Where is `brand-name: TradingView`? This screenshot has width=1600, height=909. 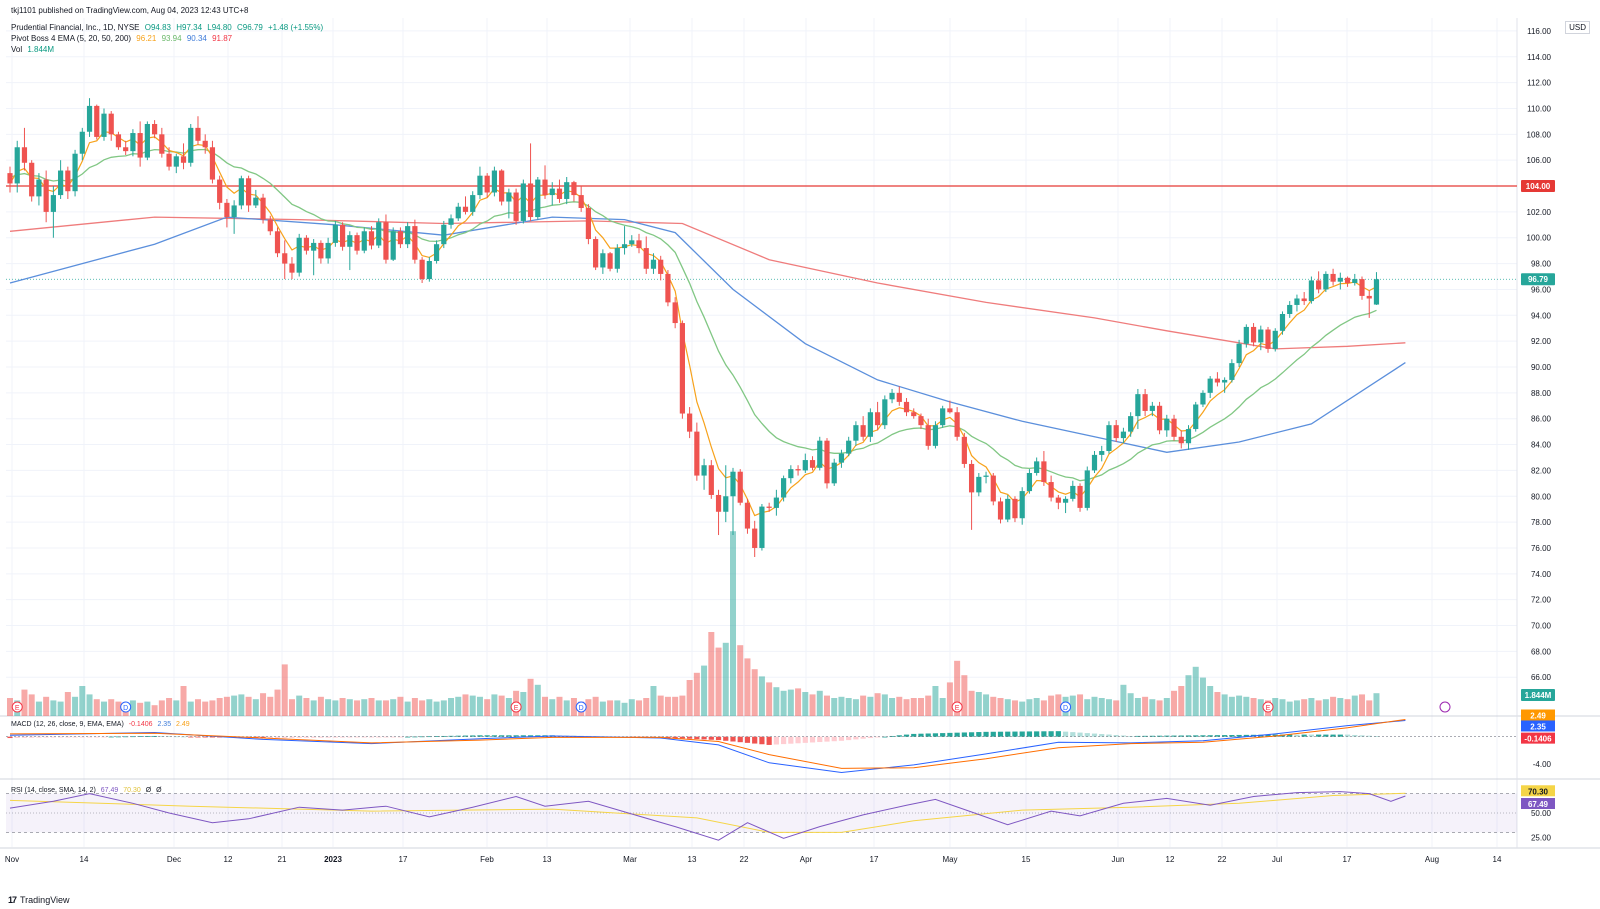 brand-name: TradingView is located at coordinates (45, 900).